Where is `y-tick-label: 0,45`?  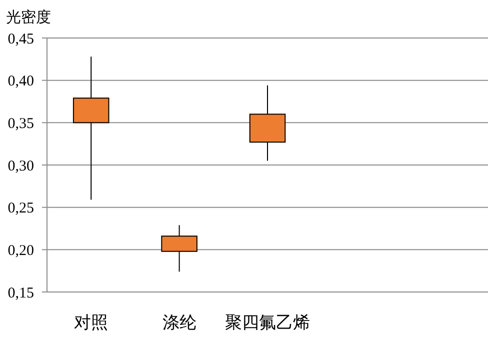 y-tick-label: 0,45 is located at coordinates (21, 39).